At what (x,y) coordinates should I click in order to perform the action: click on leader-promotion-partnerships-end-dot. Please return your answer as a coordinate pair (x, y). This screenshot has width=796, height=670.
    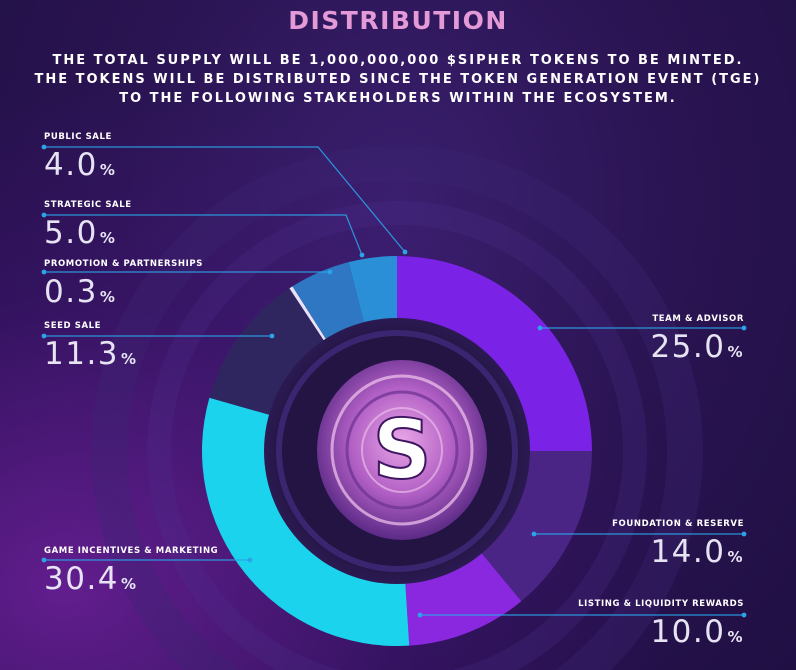
    Looking at the image, I should click on (330, 272).